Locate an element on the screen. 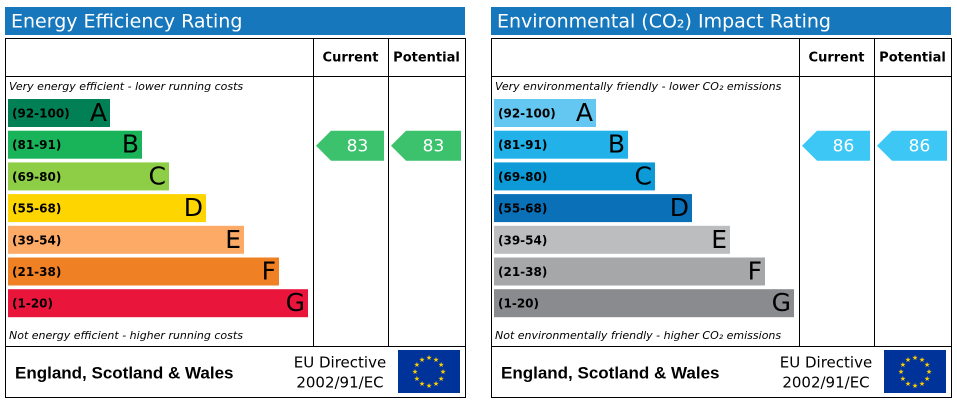  panel-title: Energy Efficiency Rating is located at coordinates (126, 22).